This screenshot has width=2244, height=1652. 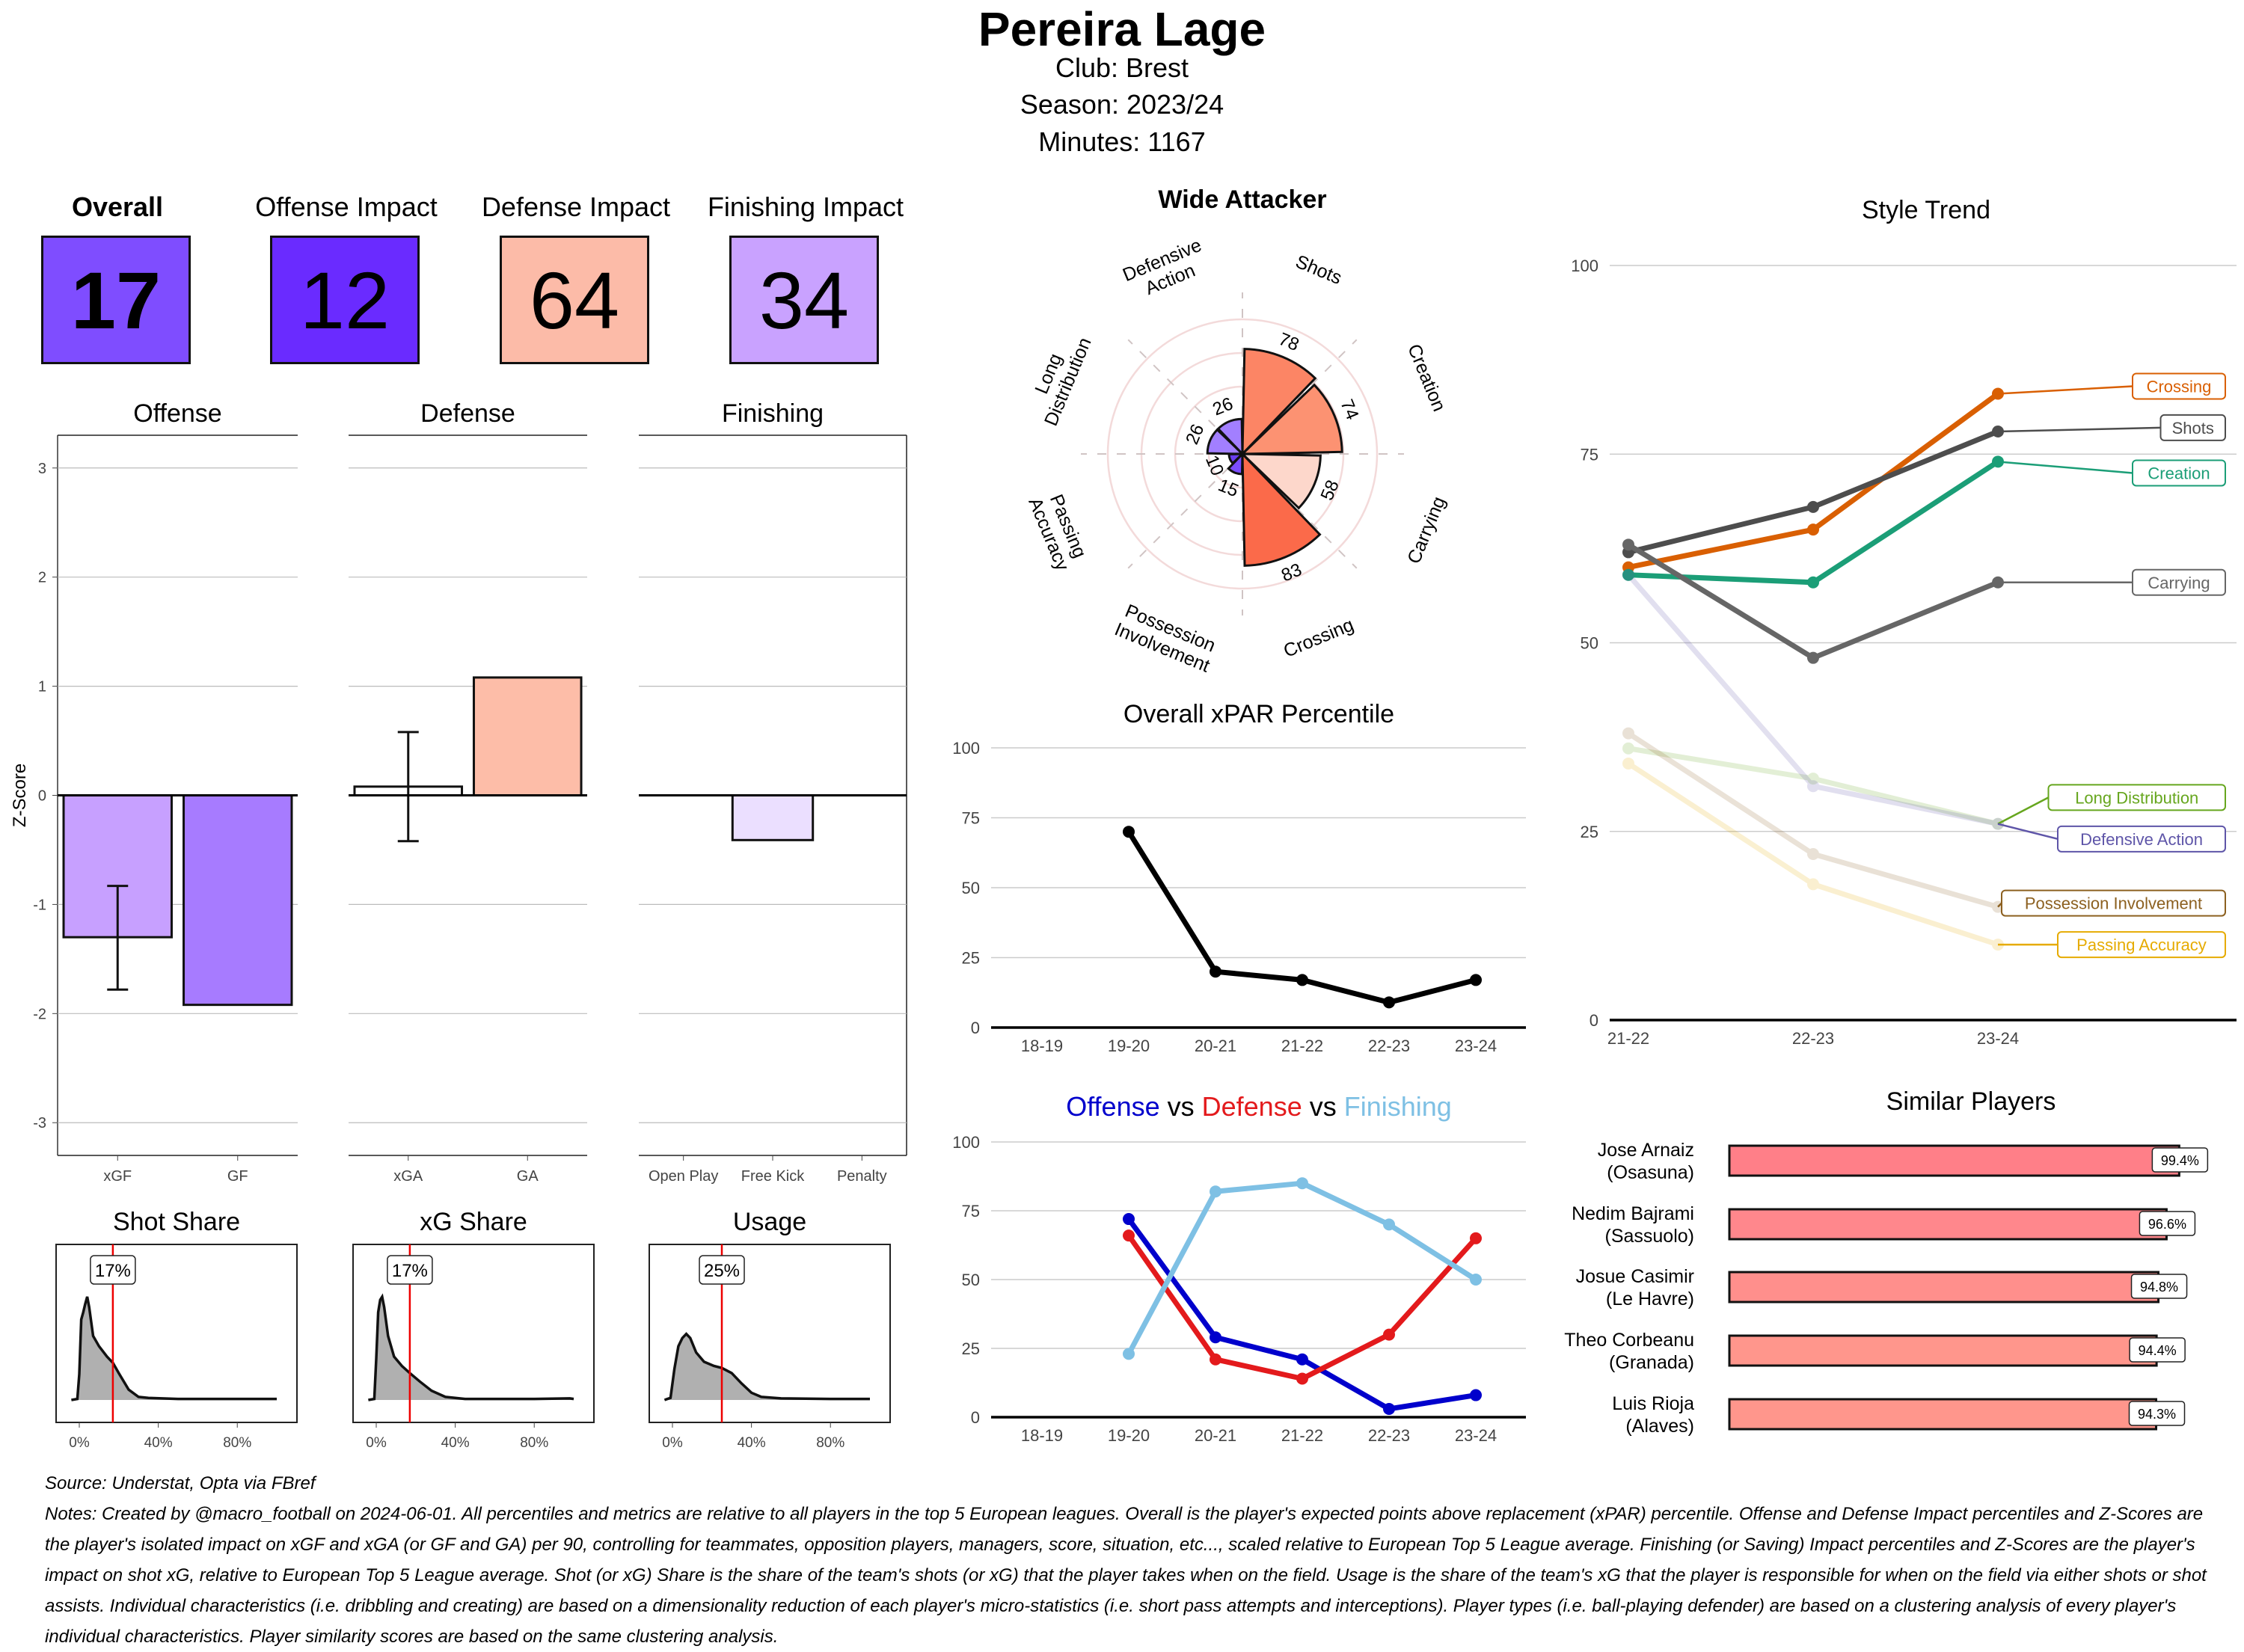 I want to click on series-long-distribution, so click(x=1813, y=786).